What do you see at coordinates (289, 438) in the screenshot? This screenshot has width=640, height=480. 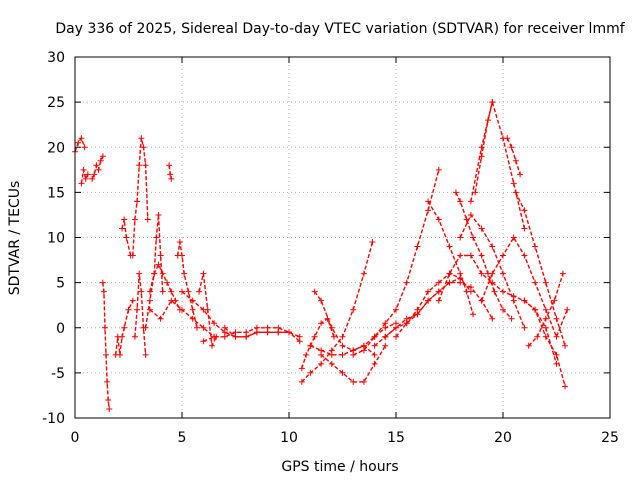 I see `x-tick-label: 10` at bounding box center [289, 438].